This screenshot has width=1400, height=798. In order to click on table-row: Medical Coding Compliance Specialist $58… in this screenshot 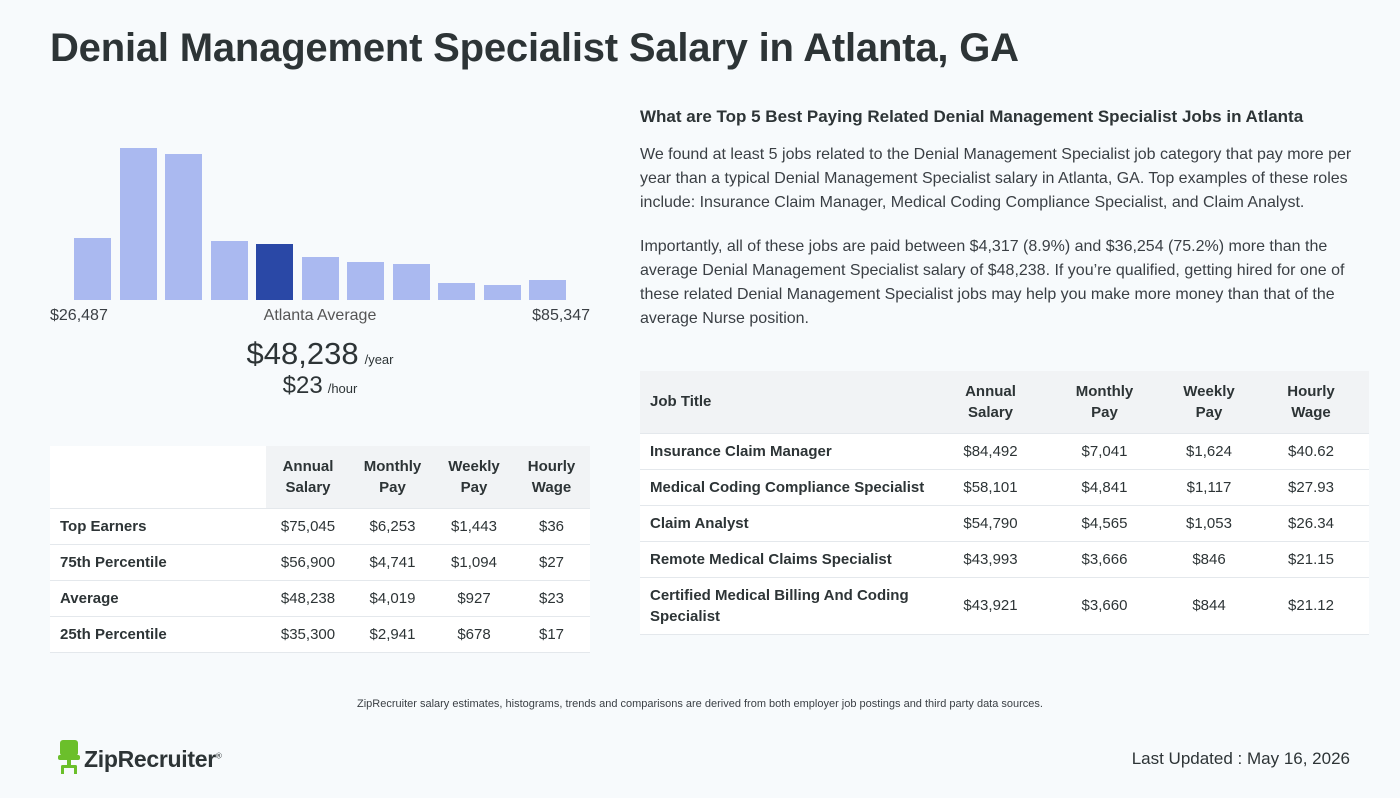, I will do `click(1004, 487)`.